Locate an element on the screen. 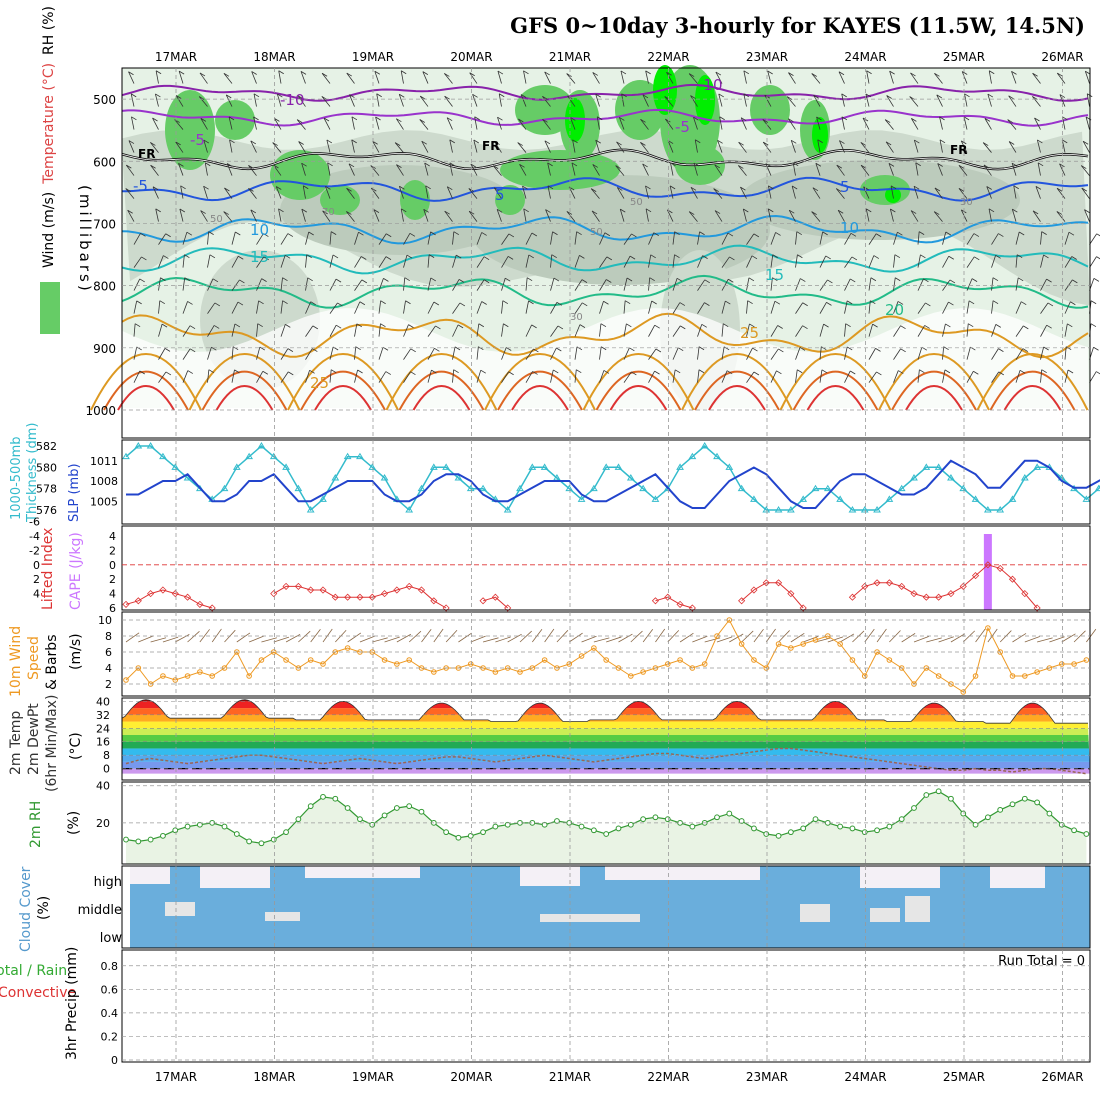  date-label-bottom: 18MAR is located at coordinates (274, 1077).